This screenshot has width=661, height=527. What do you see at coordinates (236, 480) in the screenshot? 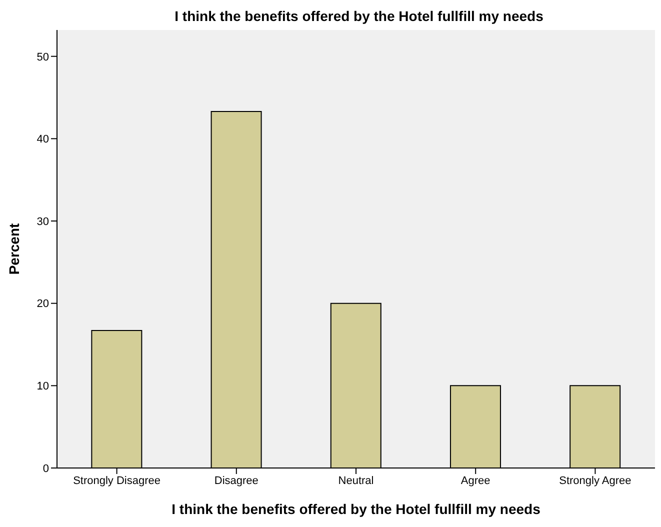
I see `x-tick-label: Disagree` at bounding box center [236, 480].